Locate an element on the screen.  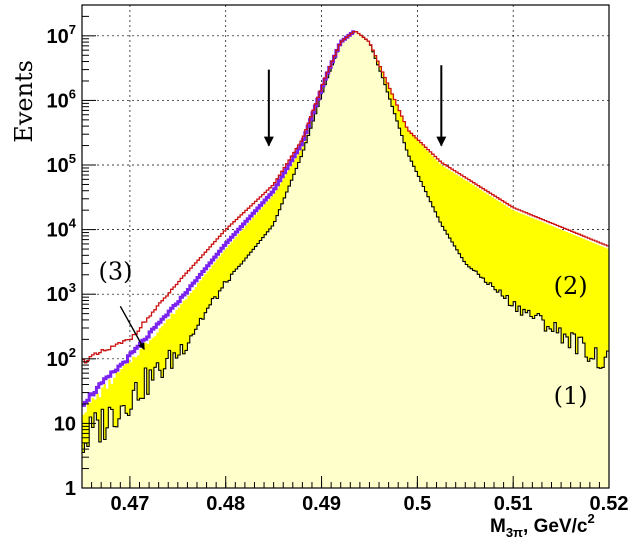
x-tick-label: 0.52 is located at coordinates (609, 504).